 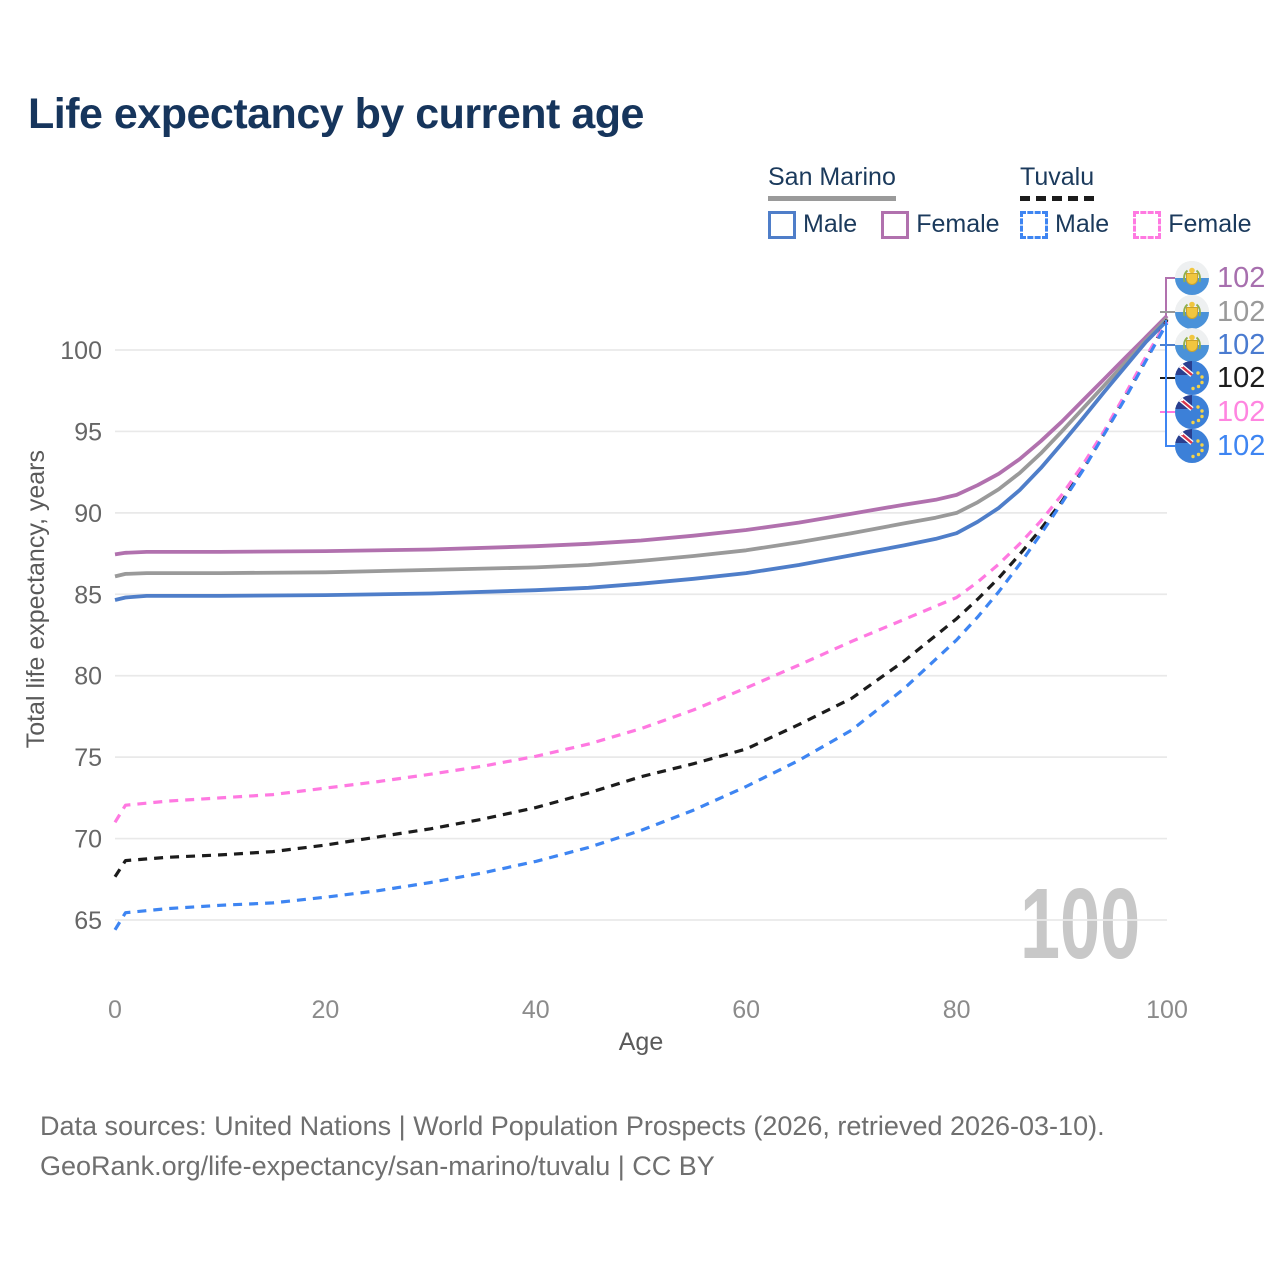 What do you see at coordinates (88, 514) in the screenshot?
I see `y-tick-label: 90` at bounding box center [88, 514].